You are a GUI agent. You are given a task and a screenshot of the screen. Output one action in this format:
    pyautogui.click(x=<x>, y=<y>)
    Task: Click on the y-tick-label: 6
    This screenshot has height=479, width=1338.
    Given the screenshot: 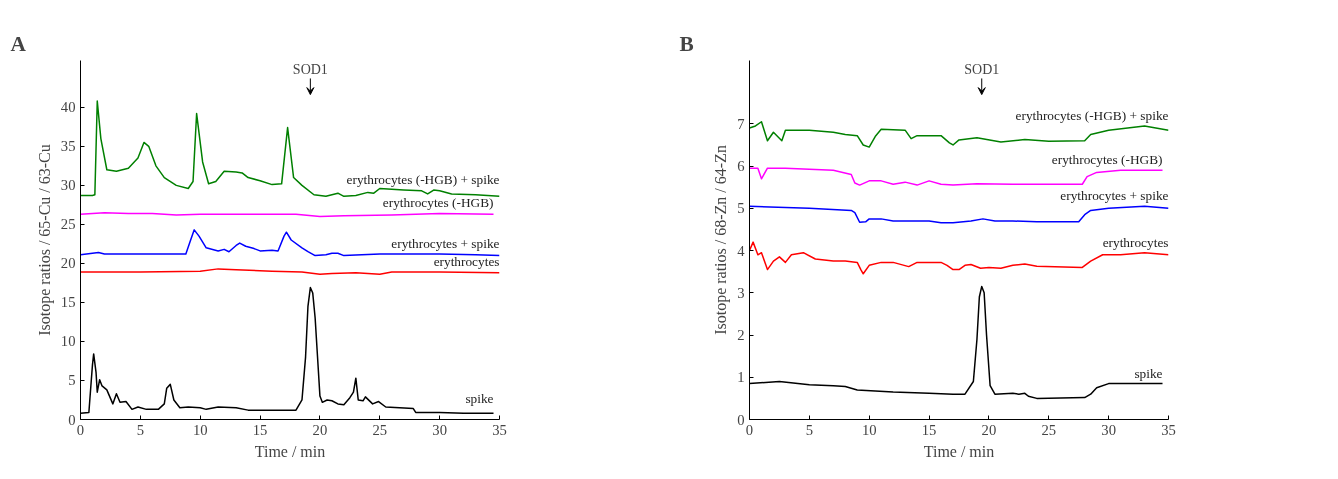 What is the action you would take?
    pyautogui.click(x=741, y=166)
    